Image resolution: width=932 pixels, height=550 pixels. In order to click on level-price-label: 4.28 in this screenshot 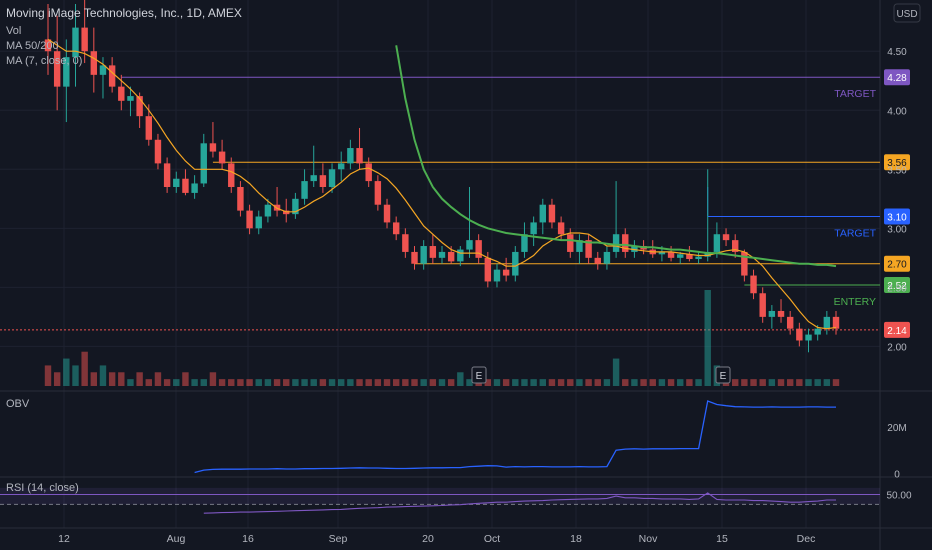, I will do `click(897, 78)`.